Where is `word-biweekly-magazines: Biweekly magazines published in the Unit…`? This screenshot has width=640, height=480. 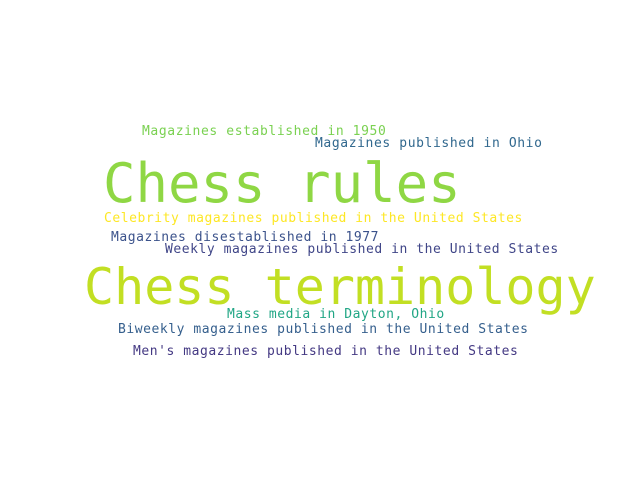 word-biweekly-magazines: Biweekly magazines published in the Unit… is located at coordinates (323, 329).